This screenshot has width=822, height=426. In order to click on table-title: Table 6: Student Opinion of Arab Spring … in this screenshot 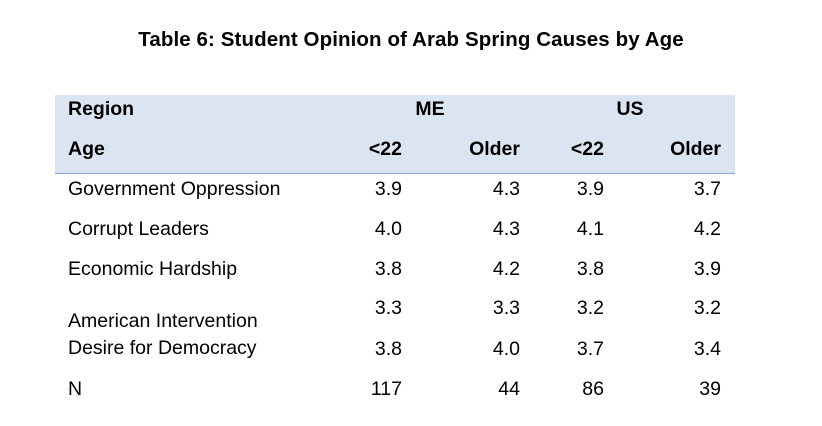, I will do `click(411, 39)`.